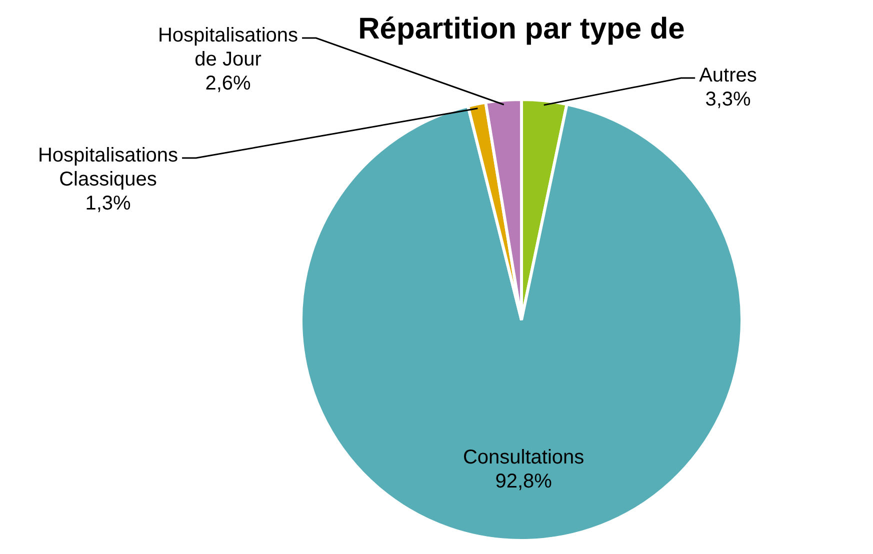 The width and height of the screenshot is (873, 554). Describe the element at coordinates (108, 203) in the screenshot. I see `data-label: 1,3%` at that location.